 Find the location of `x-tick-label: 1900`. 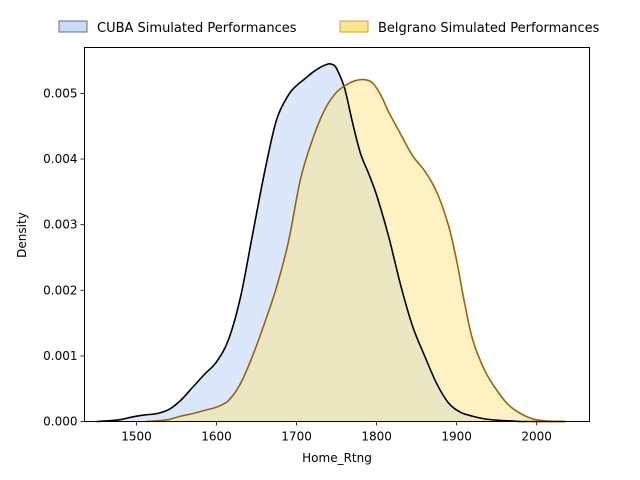

x-tick-label: 1900 is located at coordinates (456, 437).